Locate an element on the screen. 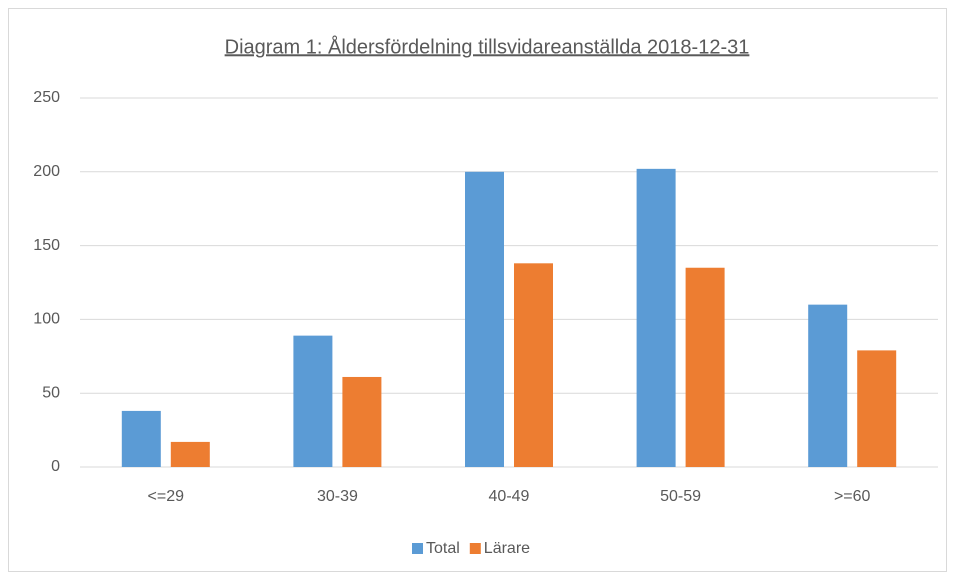 Image resolution: width=955 pixels, height=580 pixels. y-tick-label: 150 is located at coordinates (46, 245).